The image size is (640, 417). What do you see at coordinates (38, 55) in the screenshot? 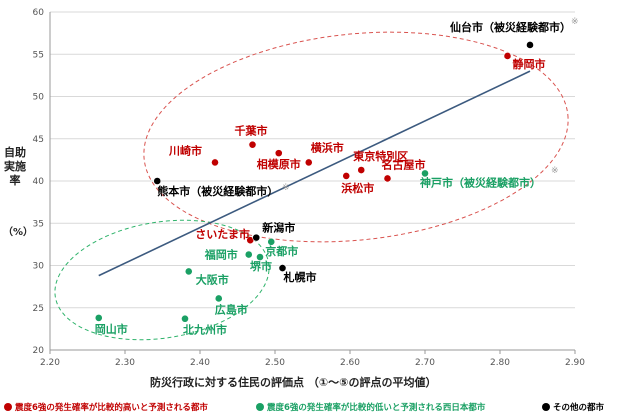
I see `y-tick-label: 55` at bounding box center [38, 55].